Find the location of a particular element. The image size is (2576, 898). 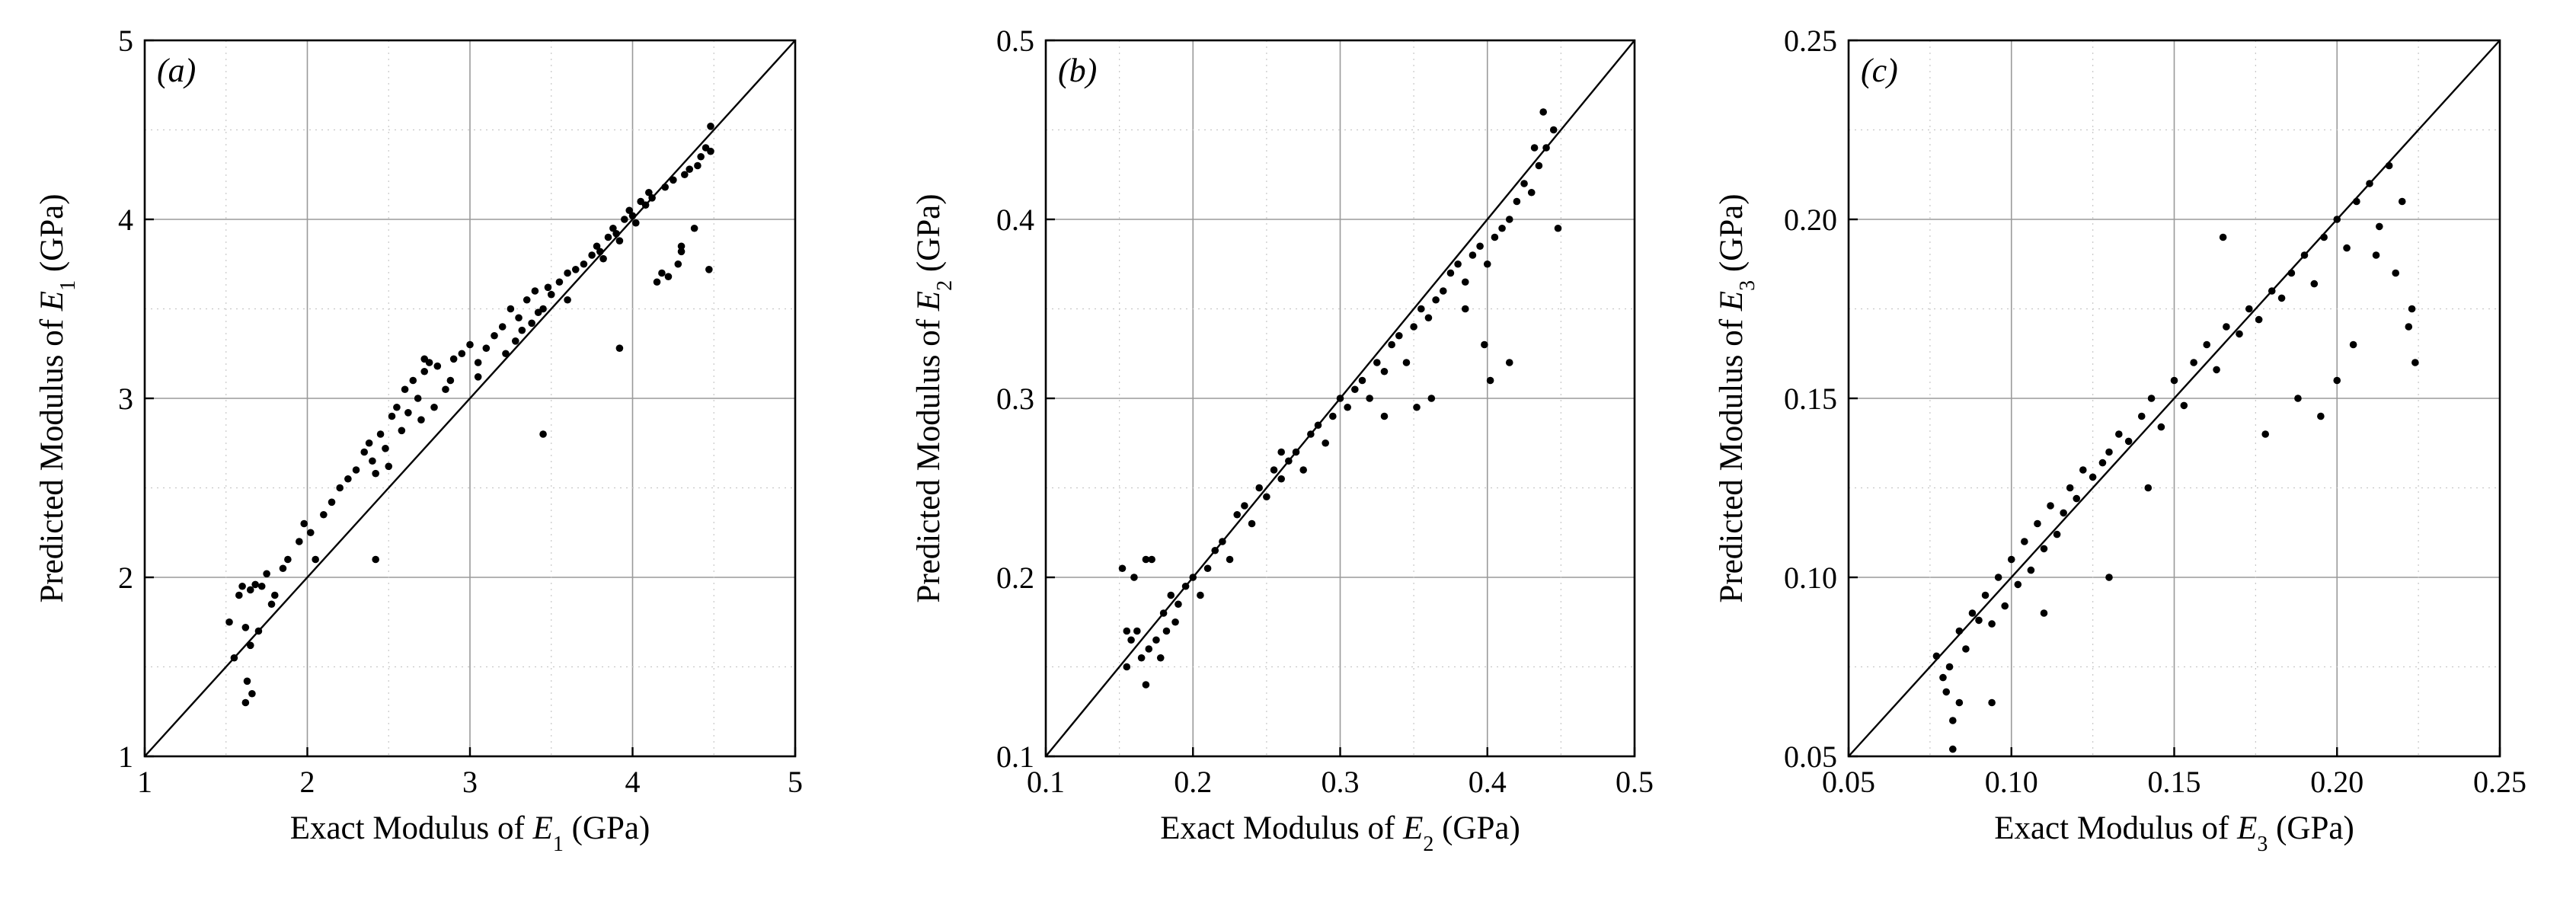

panel-b-xtick-label: 0.1 is located at coordinates (1046, 782).